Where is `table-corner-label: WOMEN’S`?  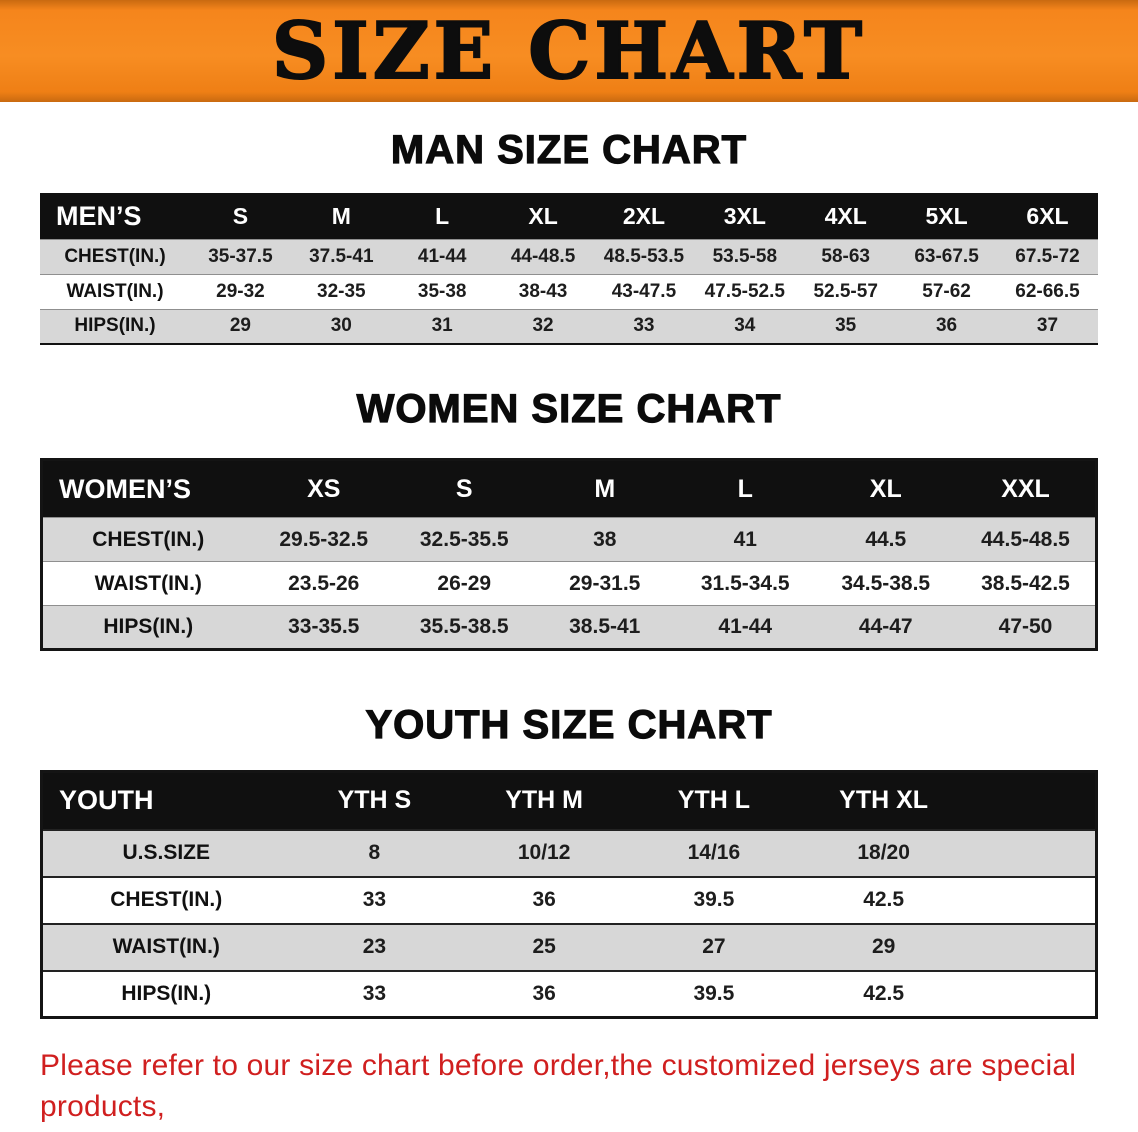 table-corner-label: WOMEN’S is located at coordinates (147, 488).